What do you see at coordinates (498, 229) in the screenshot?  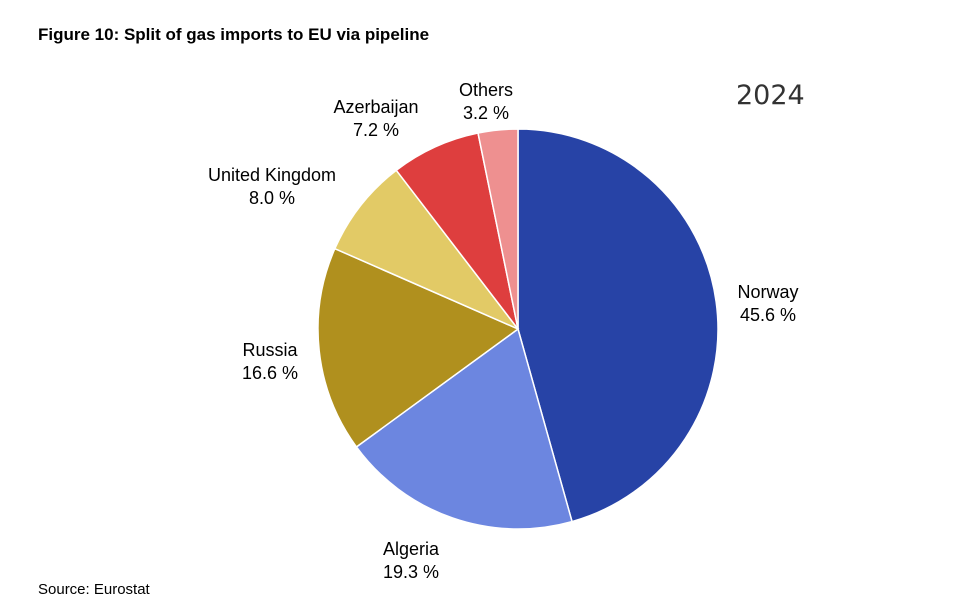 I see `pie-slice-others` at bounding box center [498, 229].